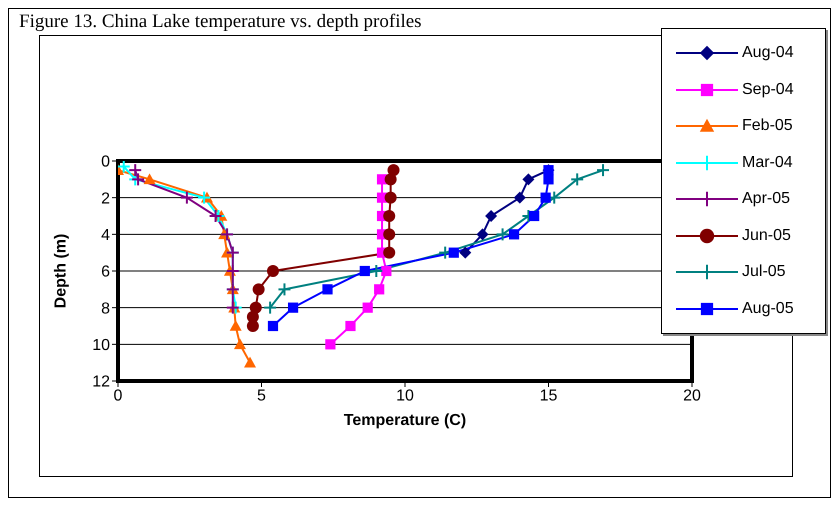 The height and width of the screenshot is (506, 839). What do you see at coordinates (105, 272) in the screenshot?
I see `y-tick-label: 6` at bounding box center [105, 272].